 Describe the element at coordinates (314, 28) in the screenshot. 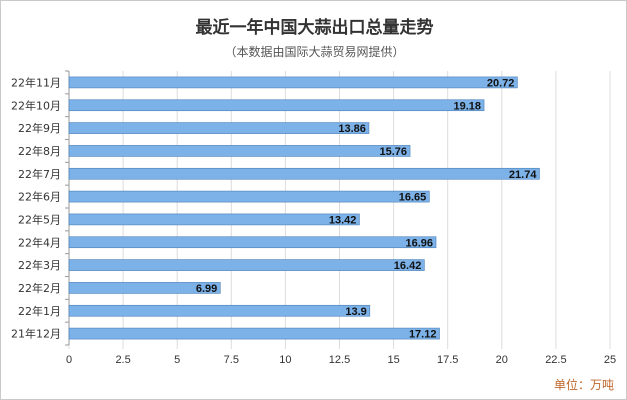

I see `chart-title: 最近一年中国大蒜出口总量走势` at that location.